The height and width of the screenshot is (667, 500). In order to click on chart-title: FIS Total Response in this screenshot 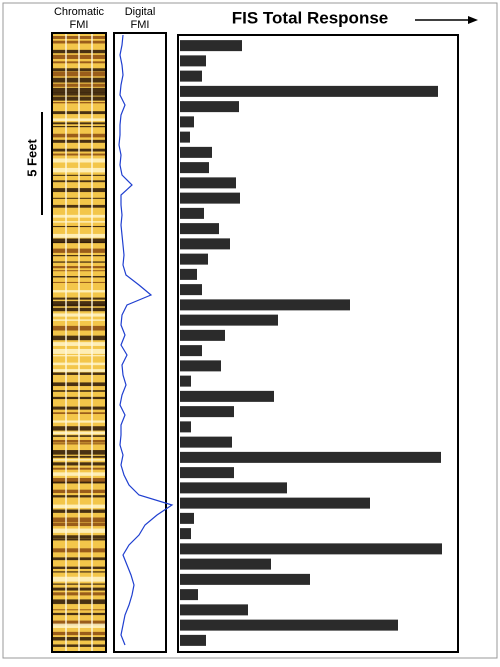, I will do `click(310, 17)`.